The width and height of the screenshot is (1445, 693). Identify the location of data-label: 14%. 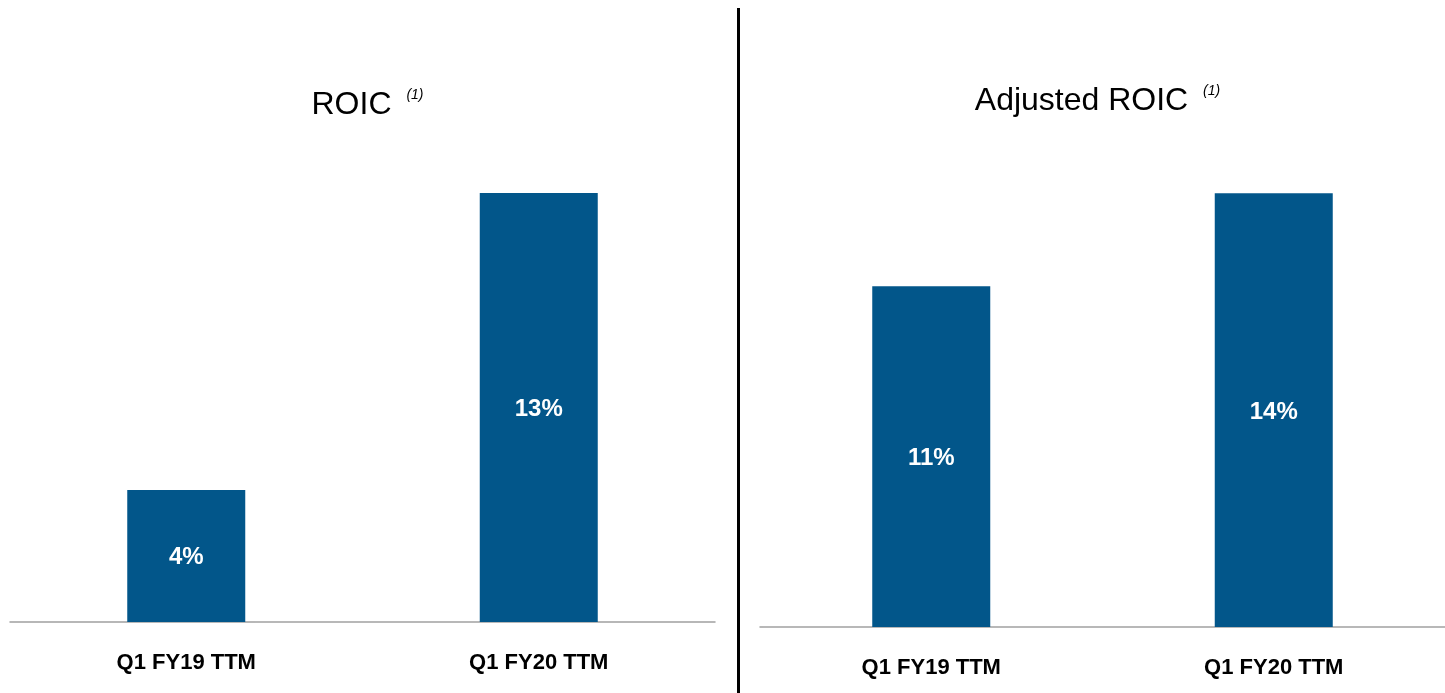
(1273, 410).